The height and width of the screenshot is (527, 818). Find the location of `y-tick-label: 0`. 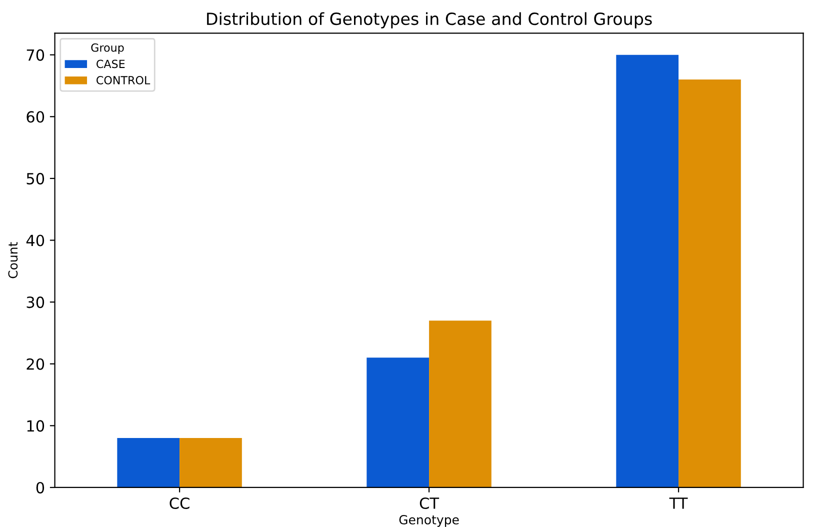

y-tick-label: 0 is located at coordinates (40, 488).